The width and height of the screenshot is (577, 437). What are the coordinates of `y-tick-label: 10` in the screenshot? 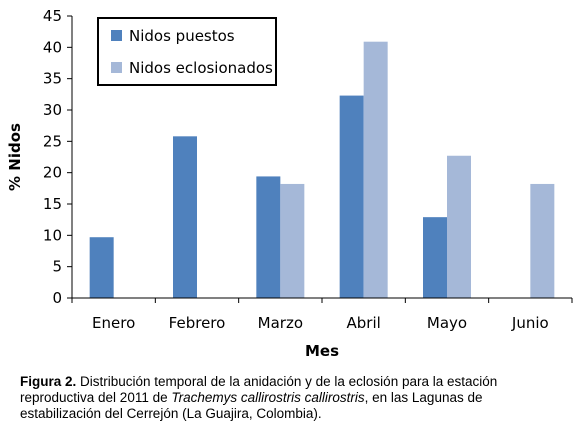 It's located at (52, 235).